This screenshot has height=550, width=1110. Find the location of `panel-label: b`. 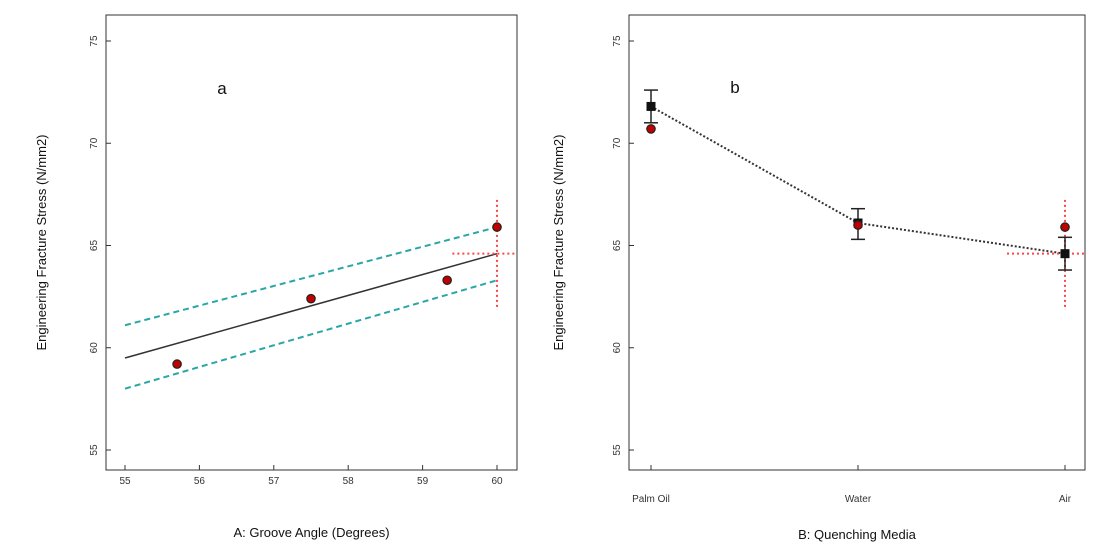

panel-label: b is located at coordinates (734, 87).